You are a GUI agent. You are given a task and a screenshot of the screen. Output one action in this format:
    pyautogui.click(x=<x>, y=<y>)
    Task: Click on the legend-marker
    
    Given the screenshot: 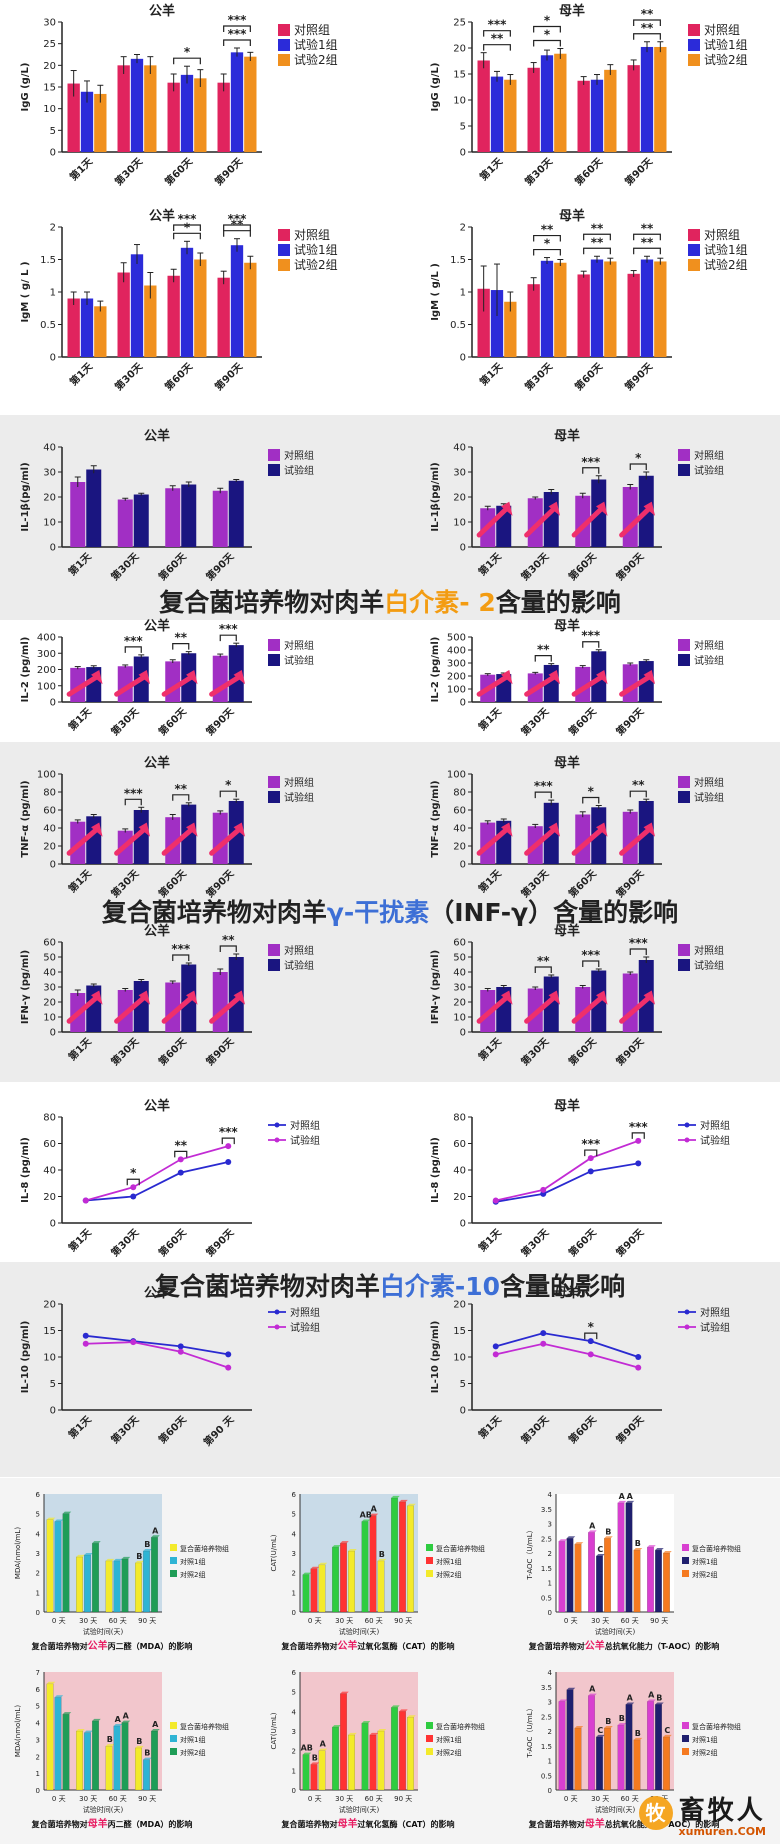 What is the action you would take?
    pyautogui.click(x=277, y=1327)
    